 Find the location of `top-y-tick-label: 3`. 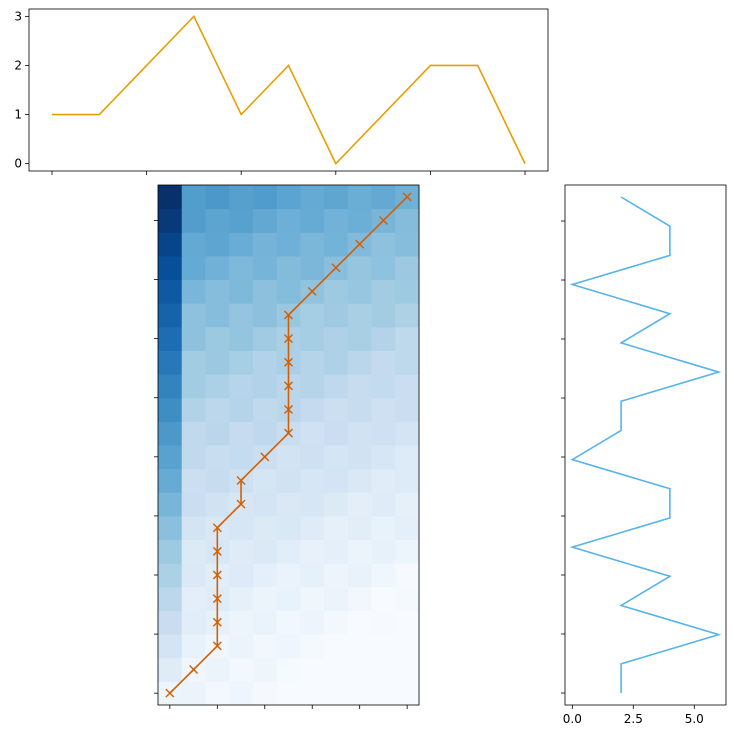

top-y-tick-label: 3 is located at coordinates (18, 16).